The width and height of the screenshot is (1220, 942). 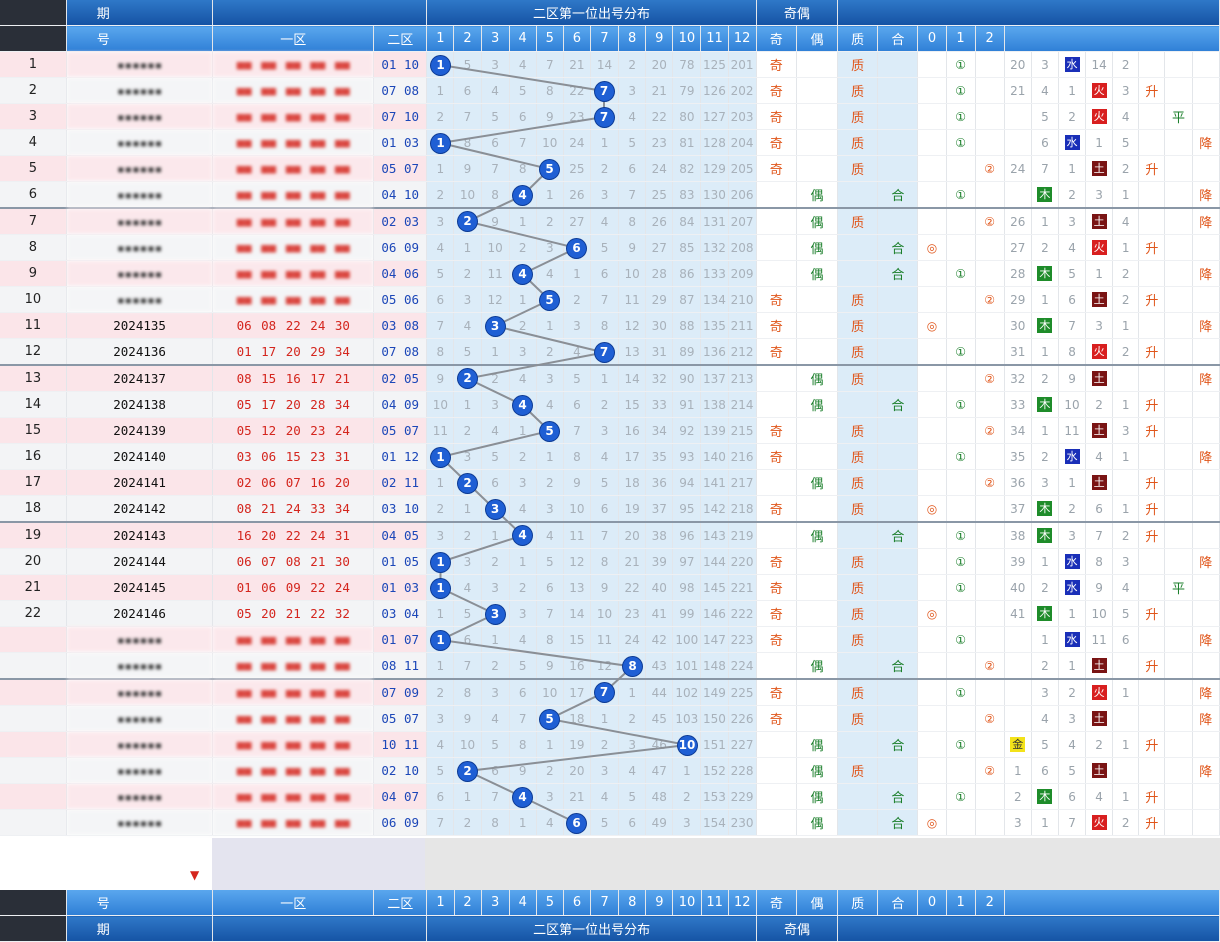 I want to click on ball-5: 5, so click(x=549, y=431).